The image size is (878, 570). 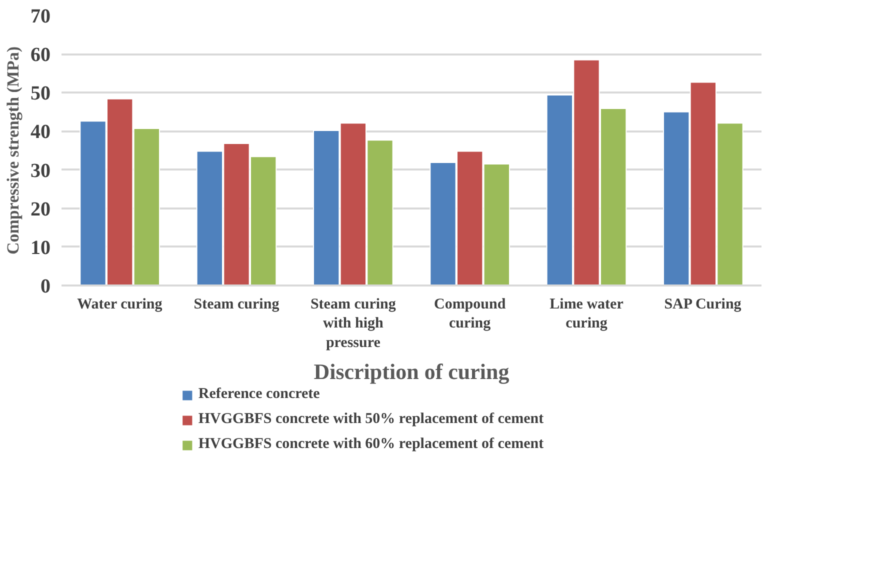 What do you see at coordinates (13, 150) in the screenshot?
I see `y-axis-title: Compressive strength (MPa)` at bounding box center [13, 150].